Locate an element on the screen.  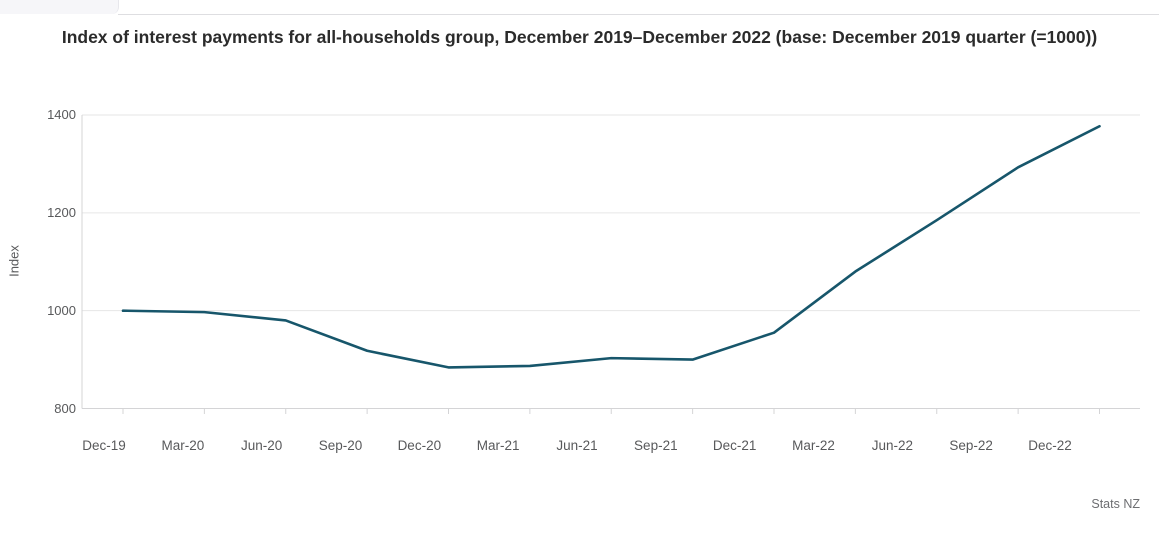
x-axis-tick-label: Sep-20 is located at coordinates (340, 445).